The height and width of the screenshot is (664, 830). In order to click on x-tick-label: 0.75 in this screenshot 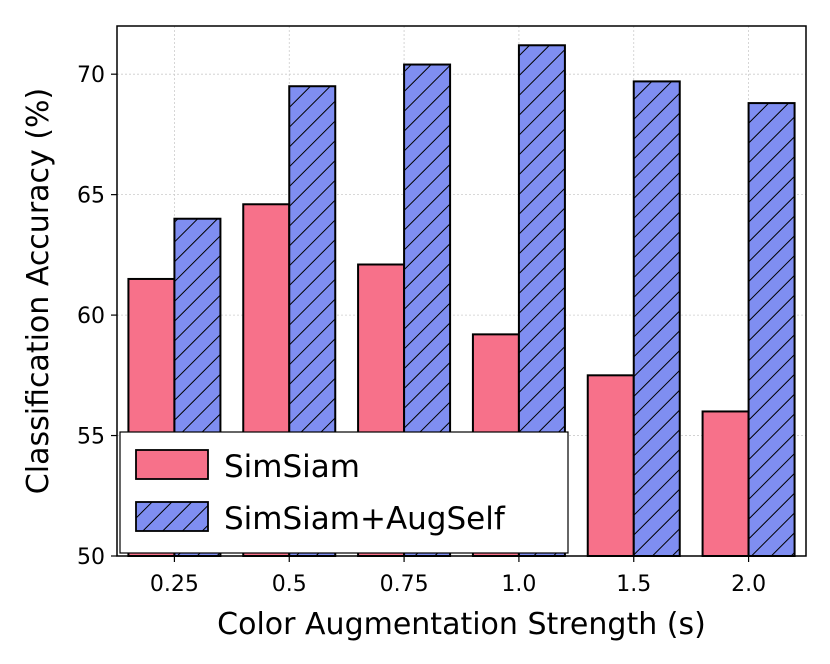, I will do `click(404, 584)`.